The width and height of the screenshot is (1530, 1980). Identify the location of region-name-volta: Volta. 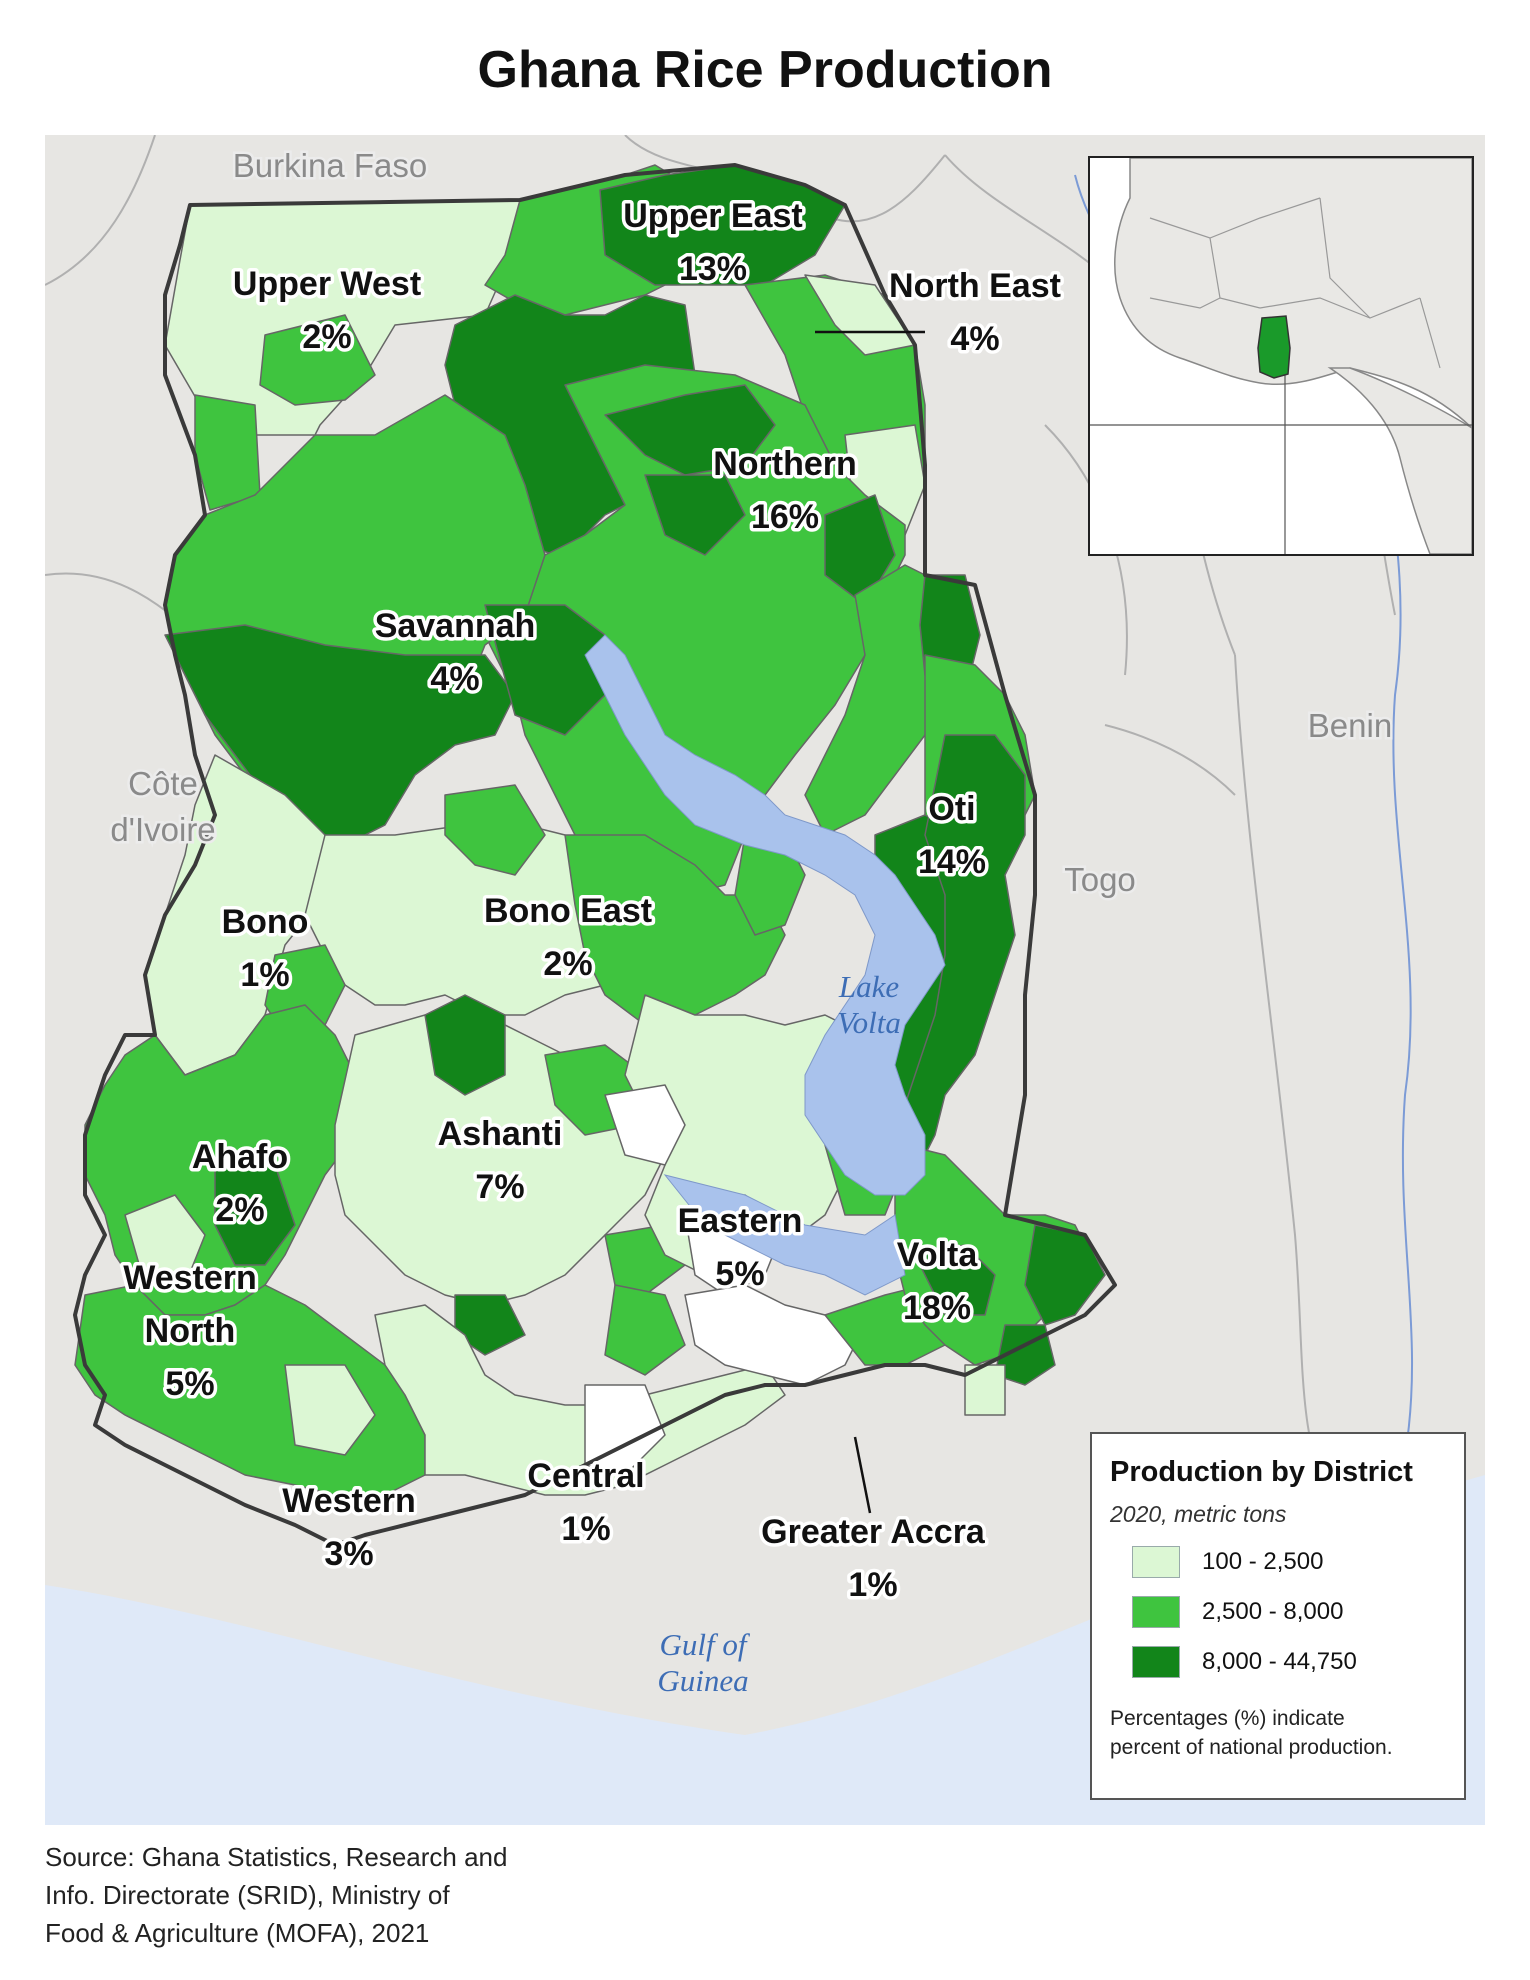
(938, 1255).